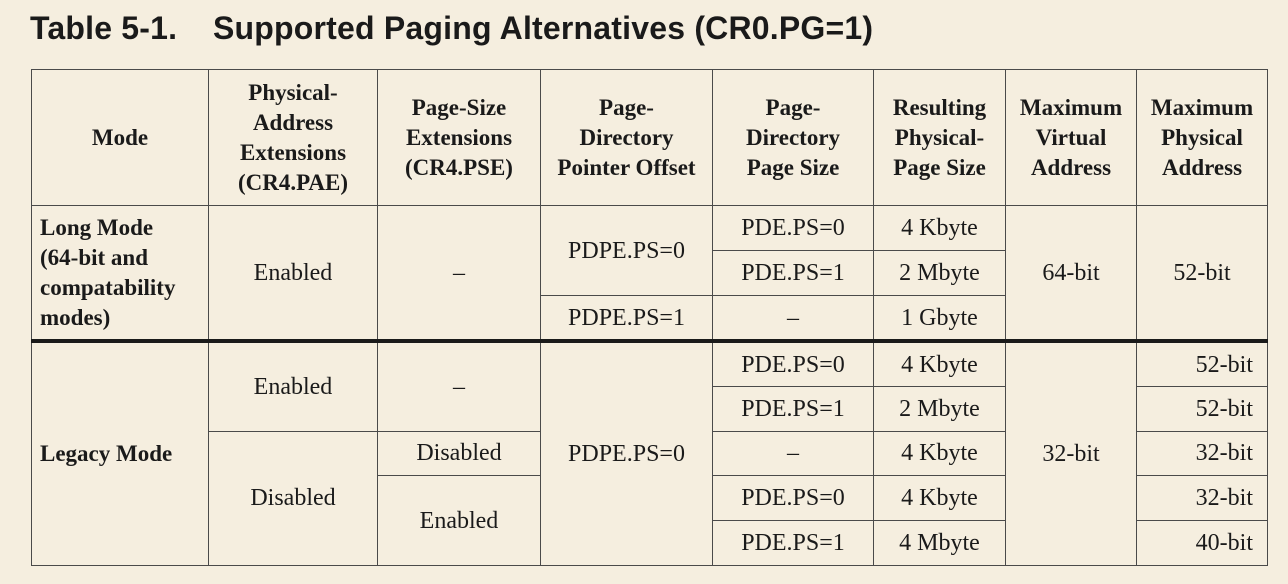 This screenshot has width=1288, height=584. I want to click on legacy-mode-pse: Enabled, so click(459, 520).